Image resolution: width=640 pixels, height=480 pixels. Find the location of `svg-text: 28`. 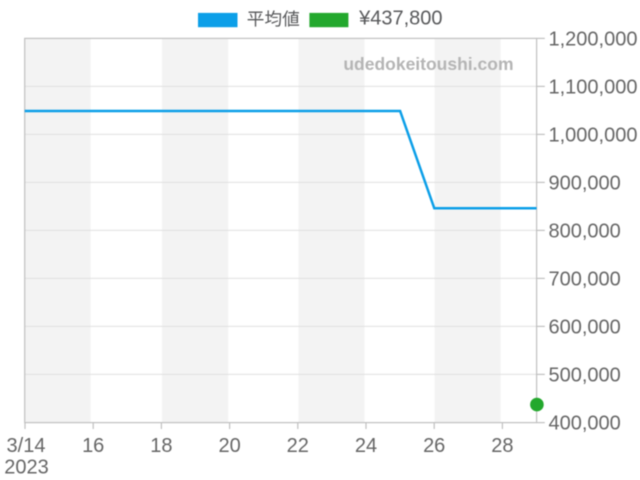

svg-text: 28 is located at coordinates (502, 446).